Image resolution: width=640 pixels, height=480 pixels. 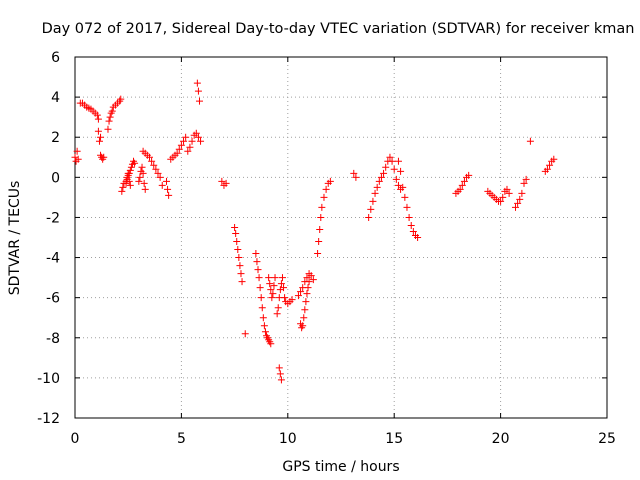 What do you see at coordinates (55, 58) in the screenshot?
I see `y-tick-label: 6` at bounding box center [55, 58].